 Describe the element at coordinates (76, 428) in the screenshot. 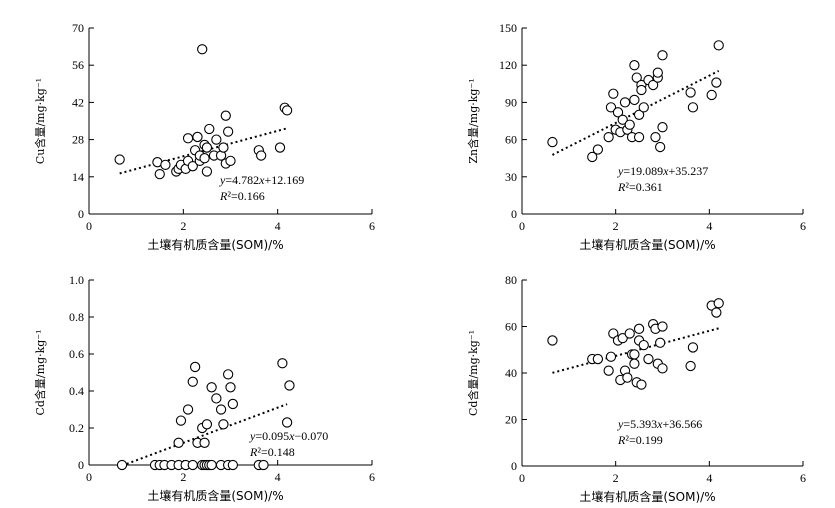

I see `y-tick-label: 0.2` at that location.